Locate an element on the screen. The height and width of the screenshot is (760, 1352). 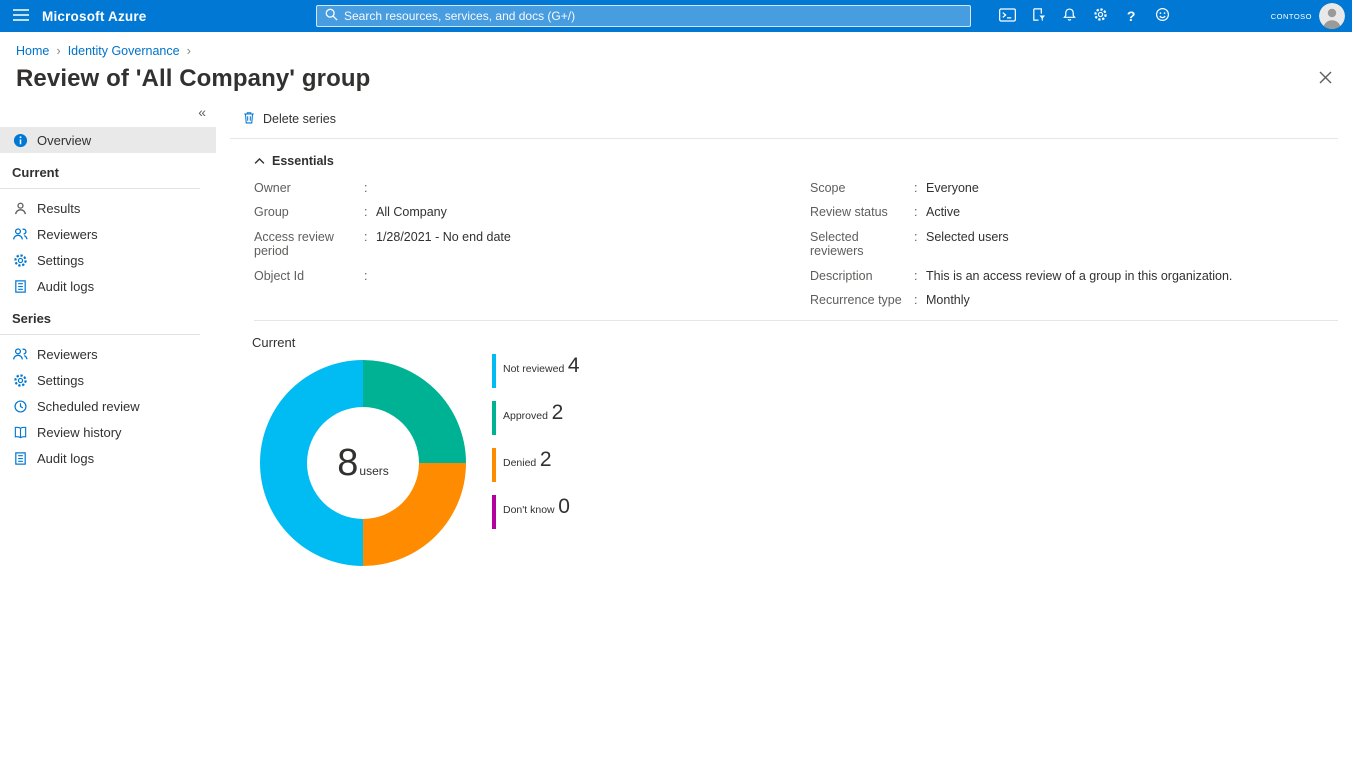
chevron-up-icon is located at coordinates (259, 161).